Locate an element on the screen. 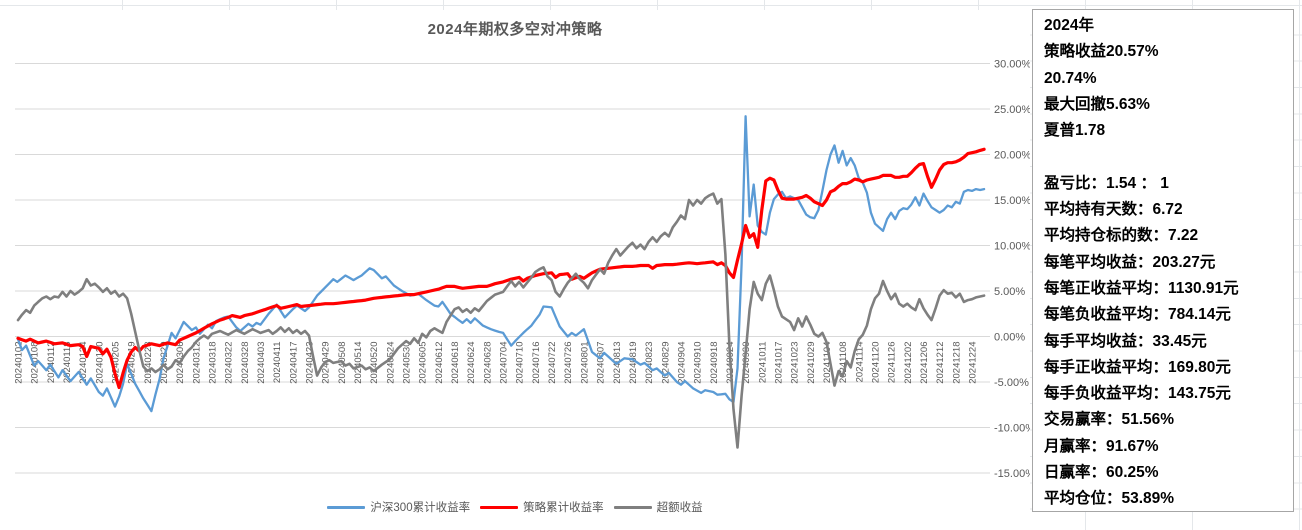  x-axis-tick-label: 20240716 is located at coordinates (536, 363).